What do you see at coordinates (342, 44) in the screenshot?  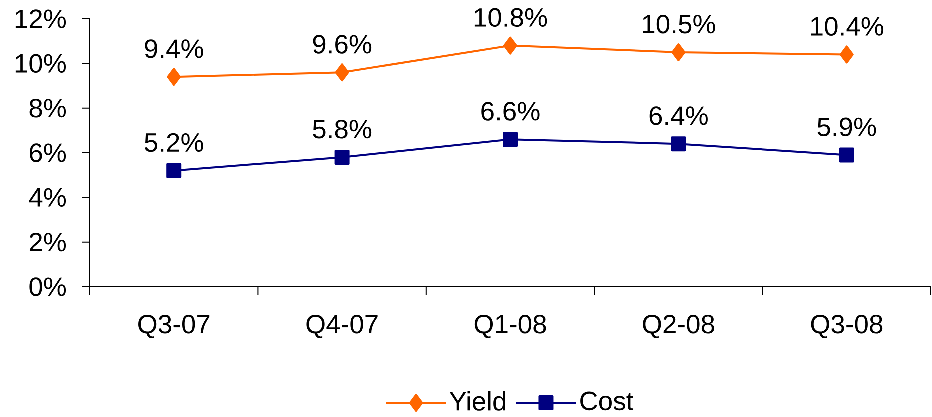 I see `data-label: 9.6%` at bounding box center [342, 44].